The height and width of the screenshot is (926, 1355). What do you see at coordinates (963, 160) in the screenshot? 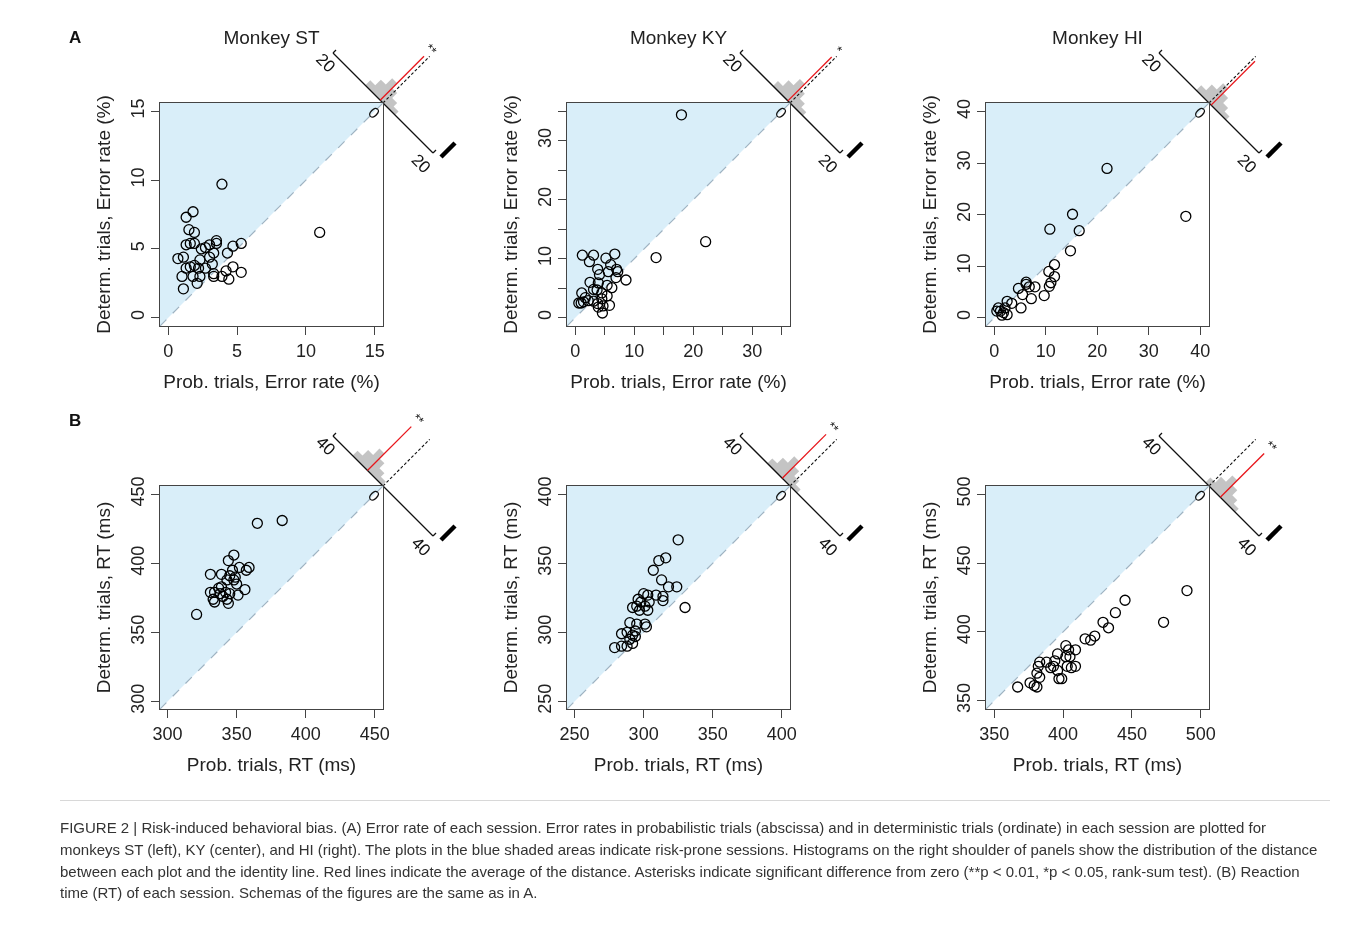
I see `y-tick-label: 30` at bounding box center [963, 160].